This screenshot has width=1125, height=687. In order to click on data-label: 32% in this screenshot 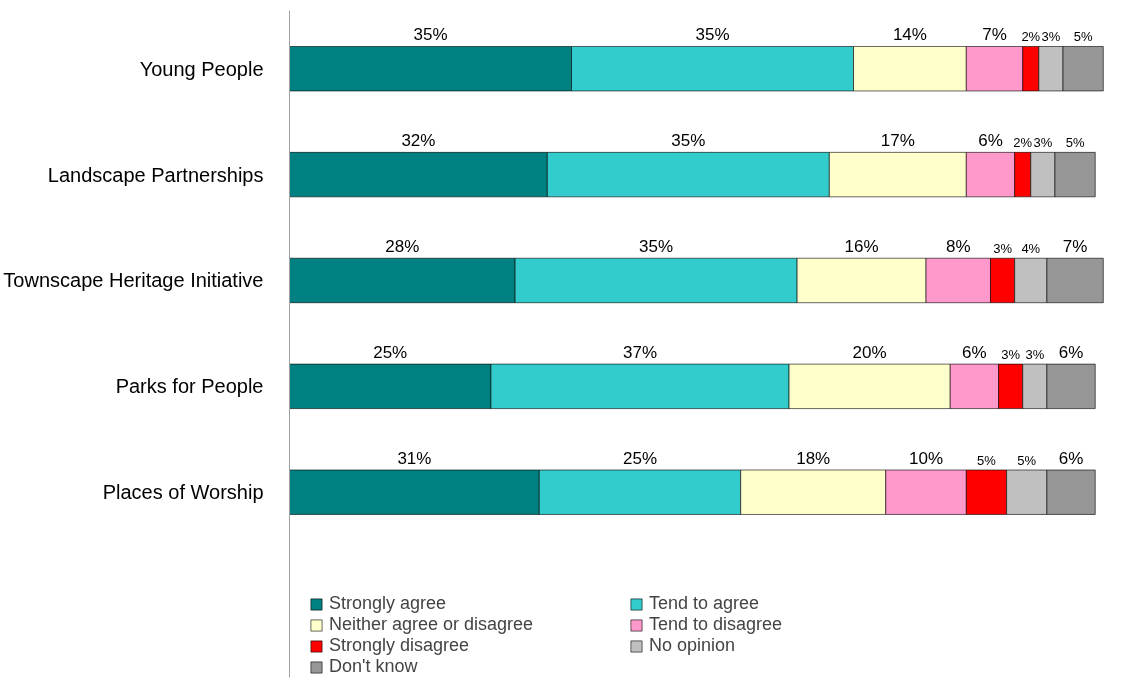, I will do `click(418, 141)`.